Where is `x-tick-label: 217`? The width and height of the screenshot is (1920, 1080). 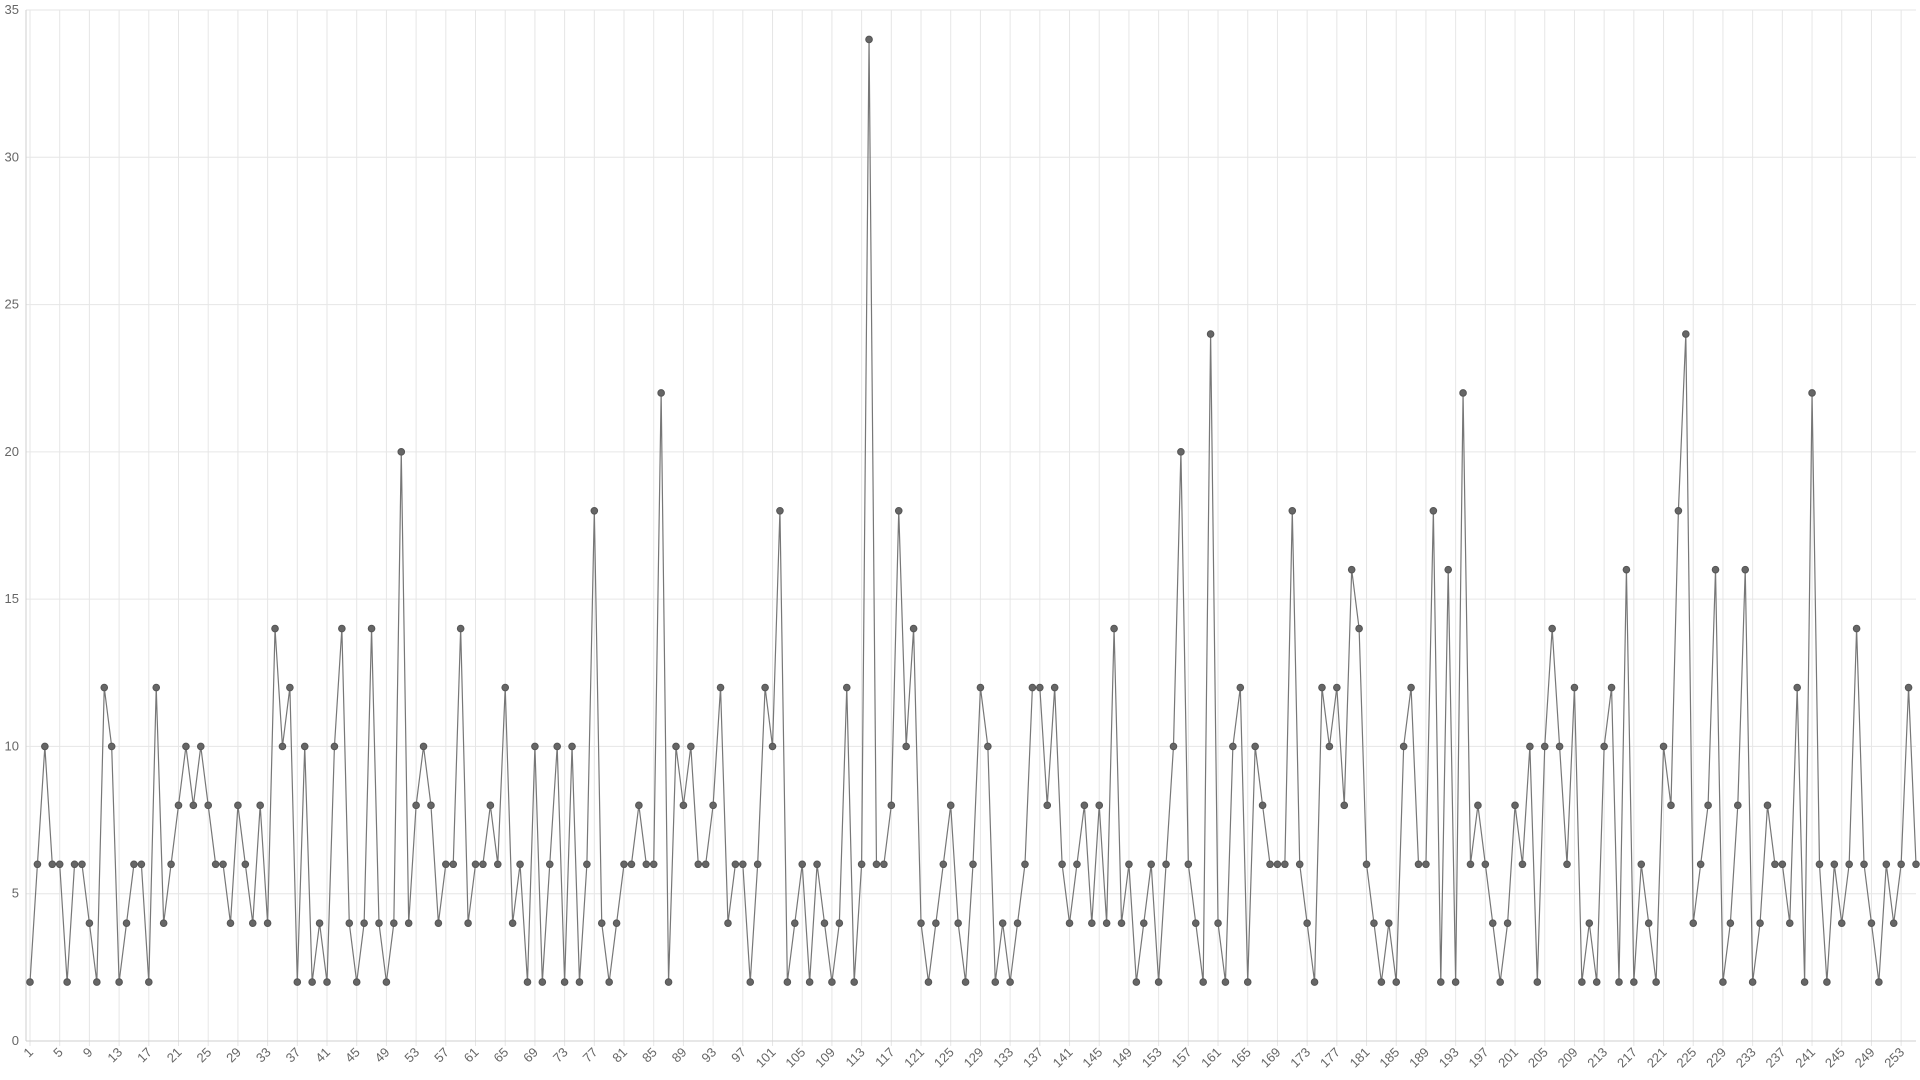
x-tick-label: 217 is located at coordinates (1627, 1058).